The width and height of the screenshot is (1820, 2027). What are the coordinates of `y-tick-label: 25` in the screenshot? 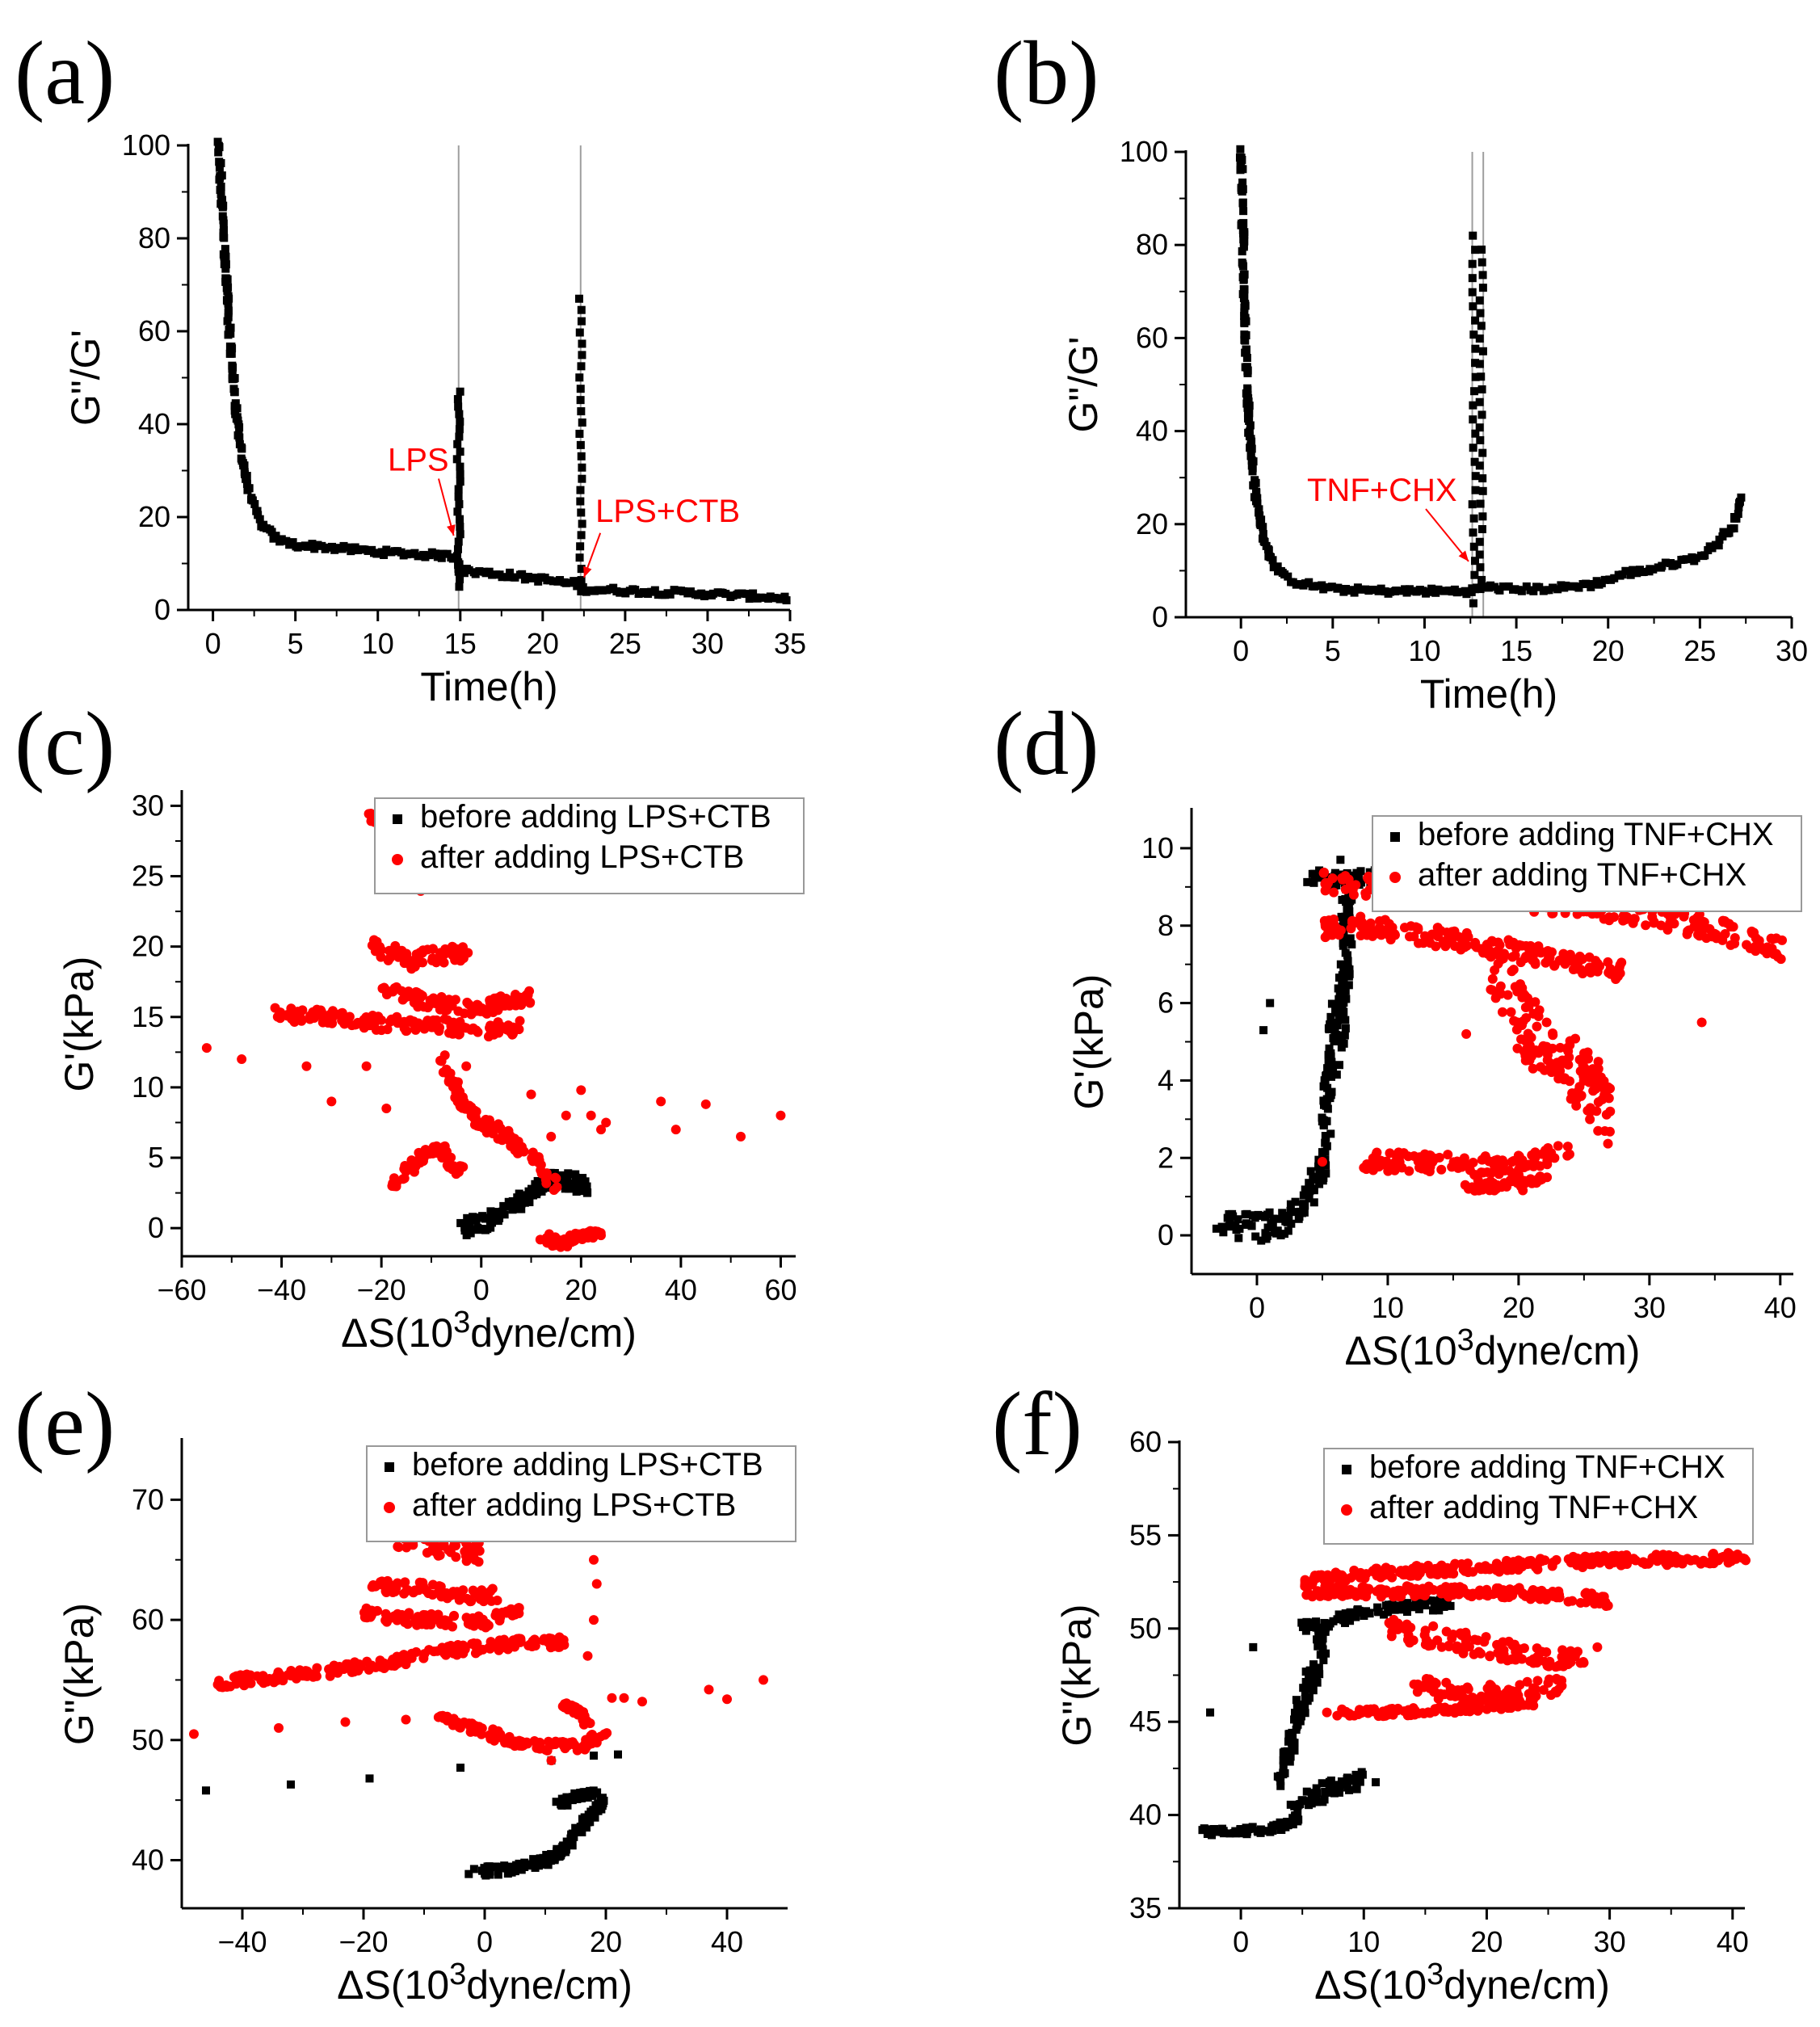 It's located at (148, 877).